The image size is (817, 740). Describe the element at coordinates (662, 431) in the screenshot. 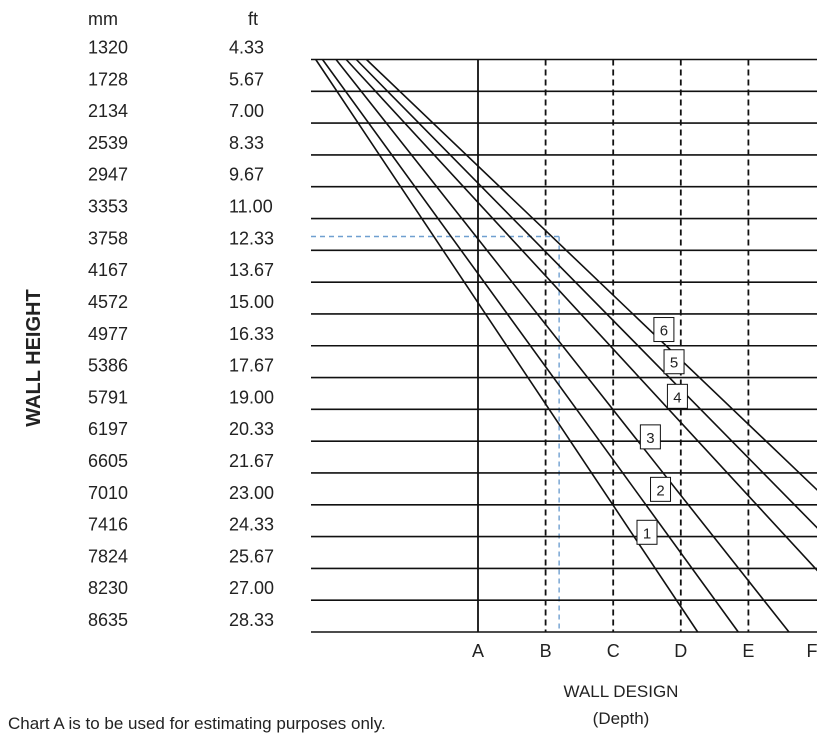

I see `series-labels: 1 2 3 4 56` at that location.